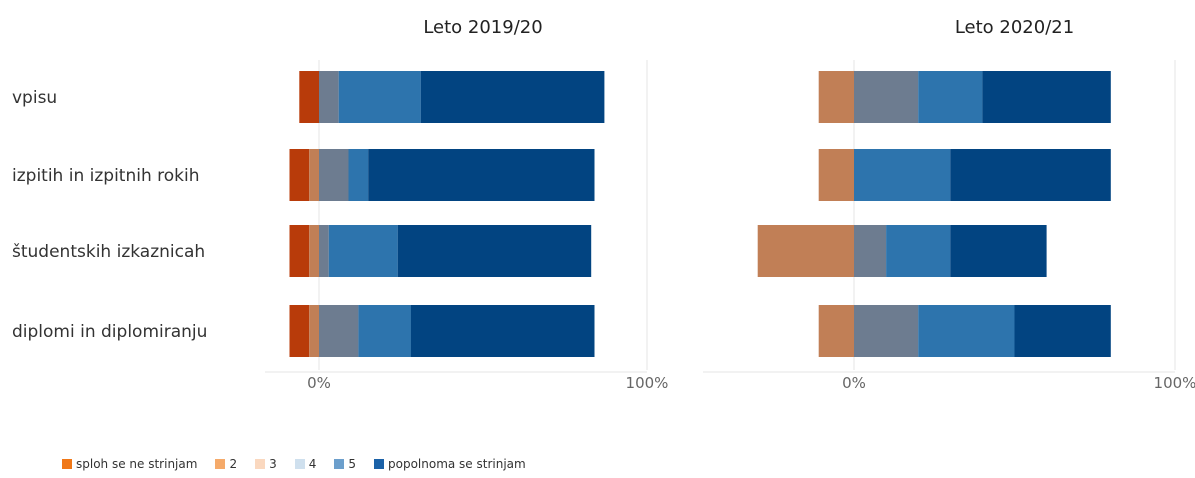 This screenshot has width=1195, height=478. Describe the element at coordinates (482, 27) in the screenshot. I see `chart-title: Leto 2019/20` at that location.